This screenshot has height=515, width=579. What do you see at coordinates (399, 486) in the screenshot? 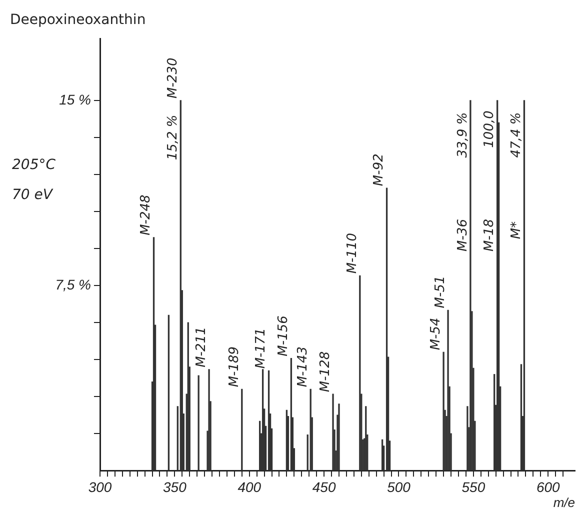
I see `x-tick-label: 500` at bounding box center [399, 486].